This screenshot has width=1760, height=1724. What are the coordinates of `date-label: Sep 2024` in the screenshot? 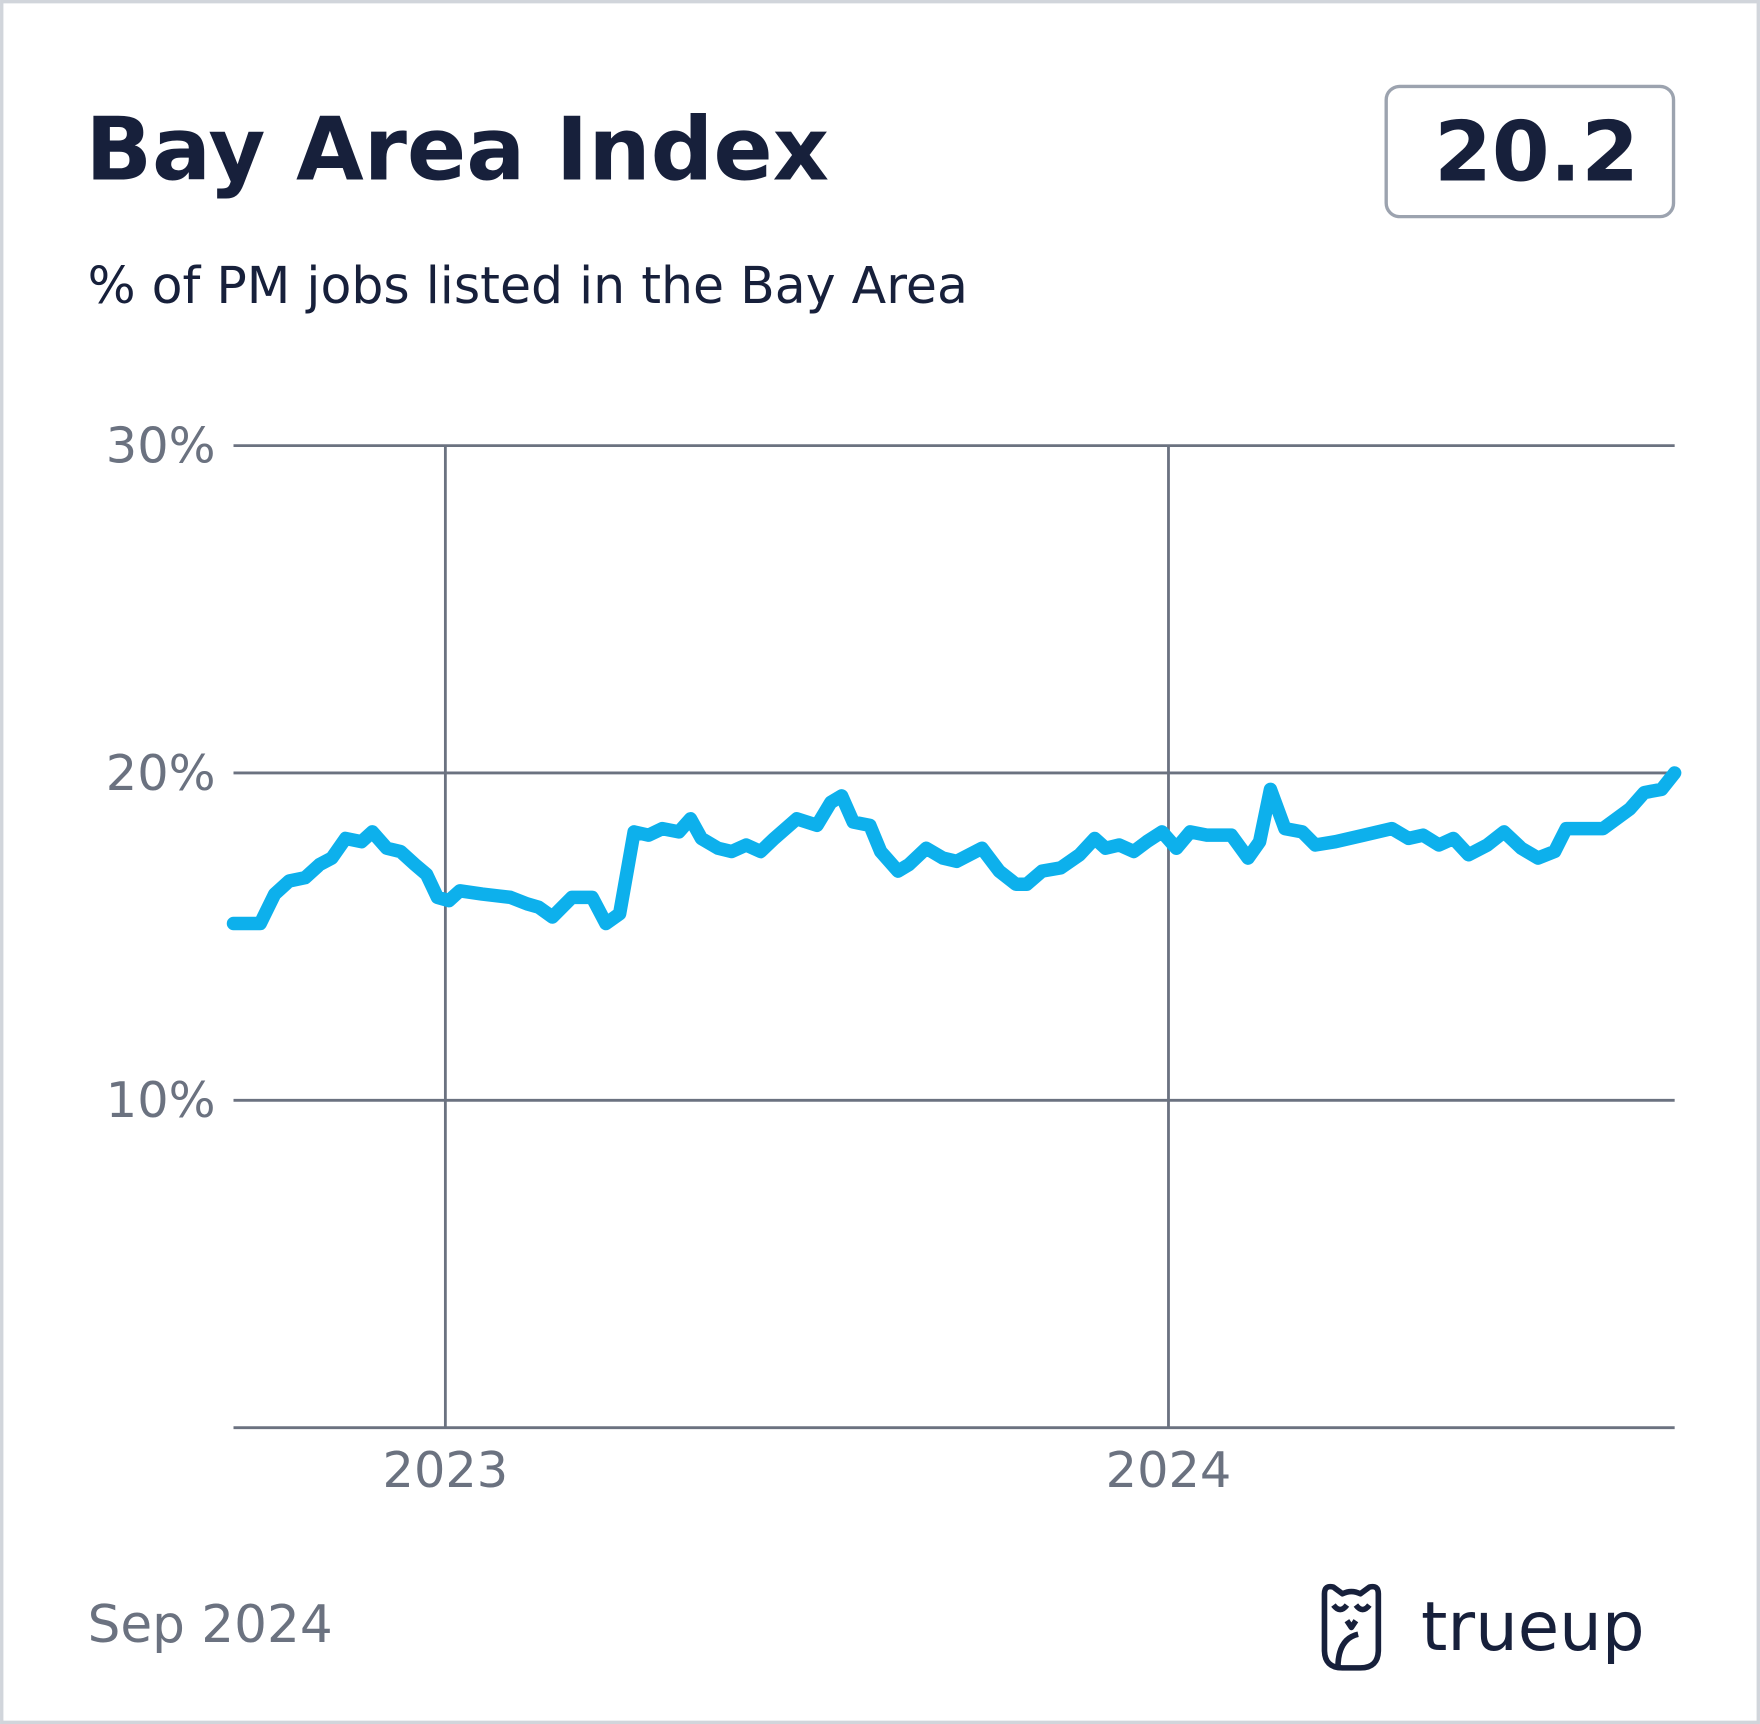 It's located at (210, 1625).